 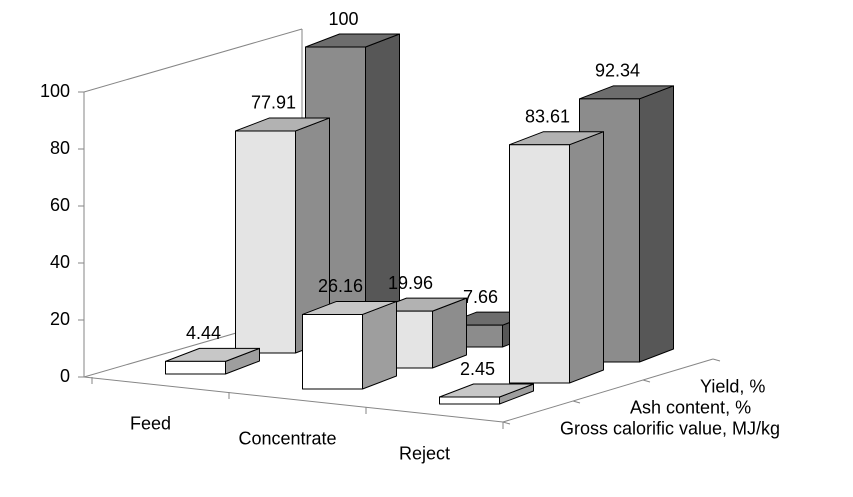 I want to click on value-label: 26.16, so click(x=340, y=286).